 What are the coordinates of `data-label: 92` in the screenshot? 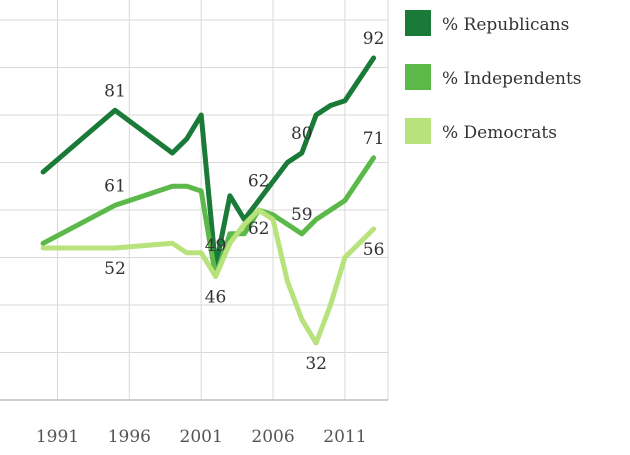 It's located at (374, 39).